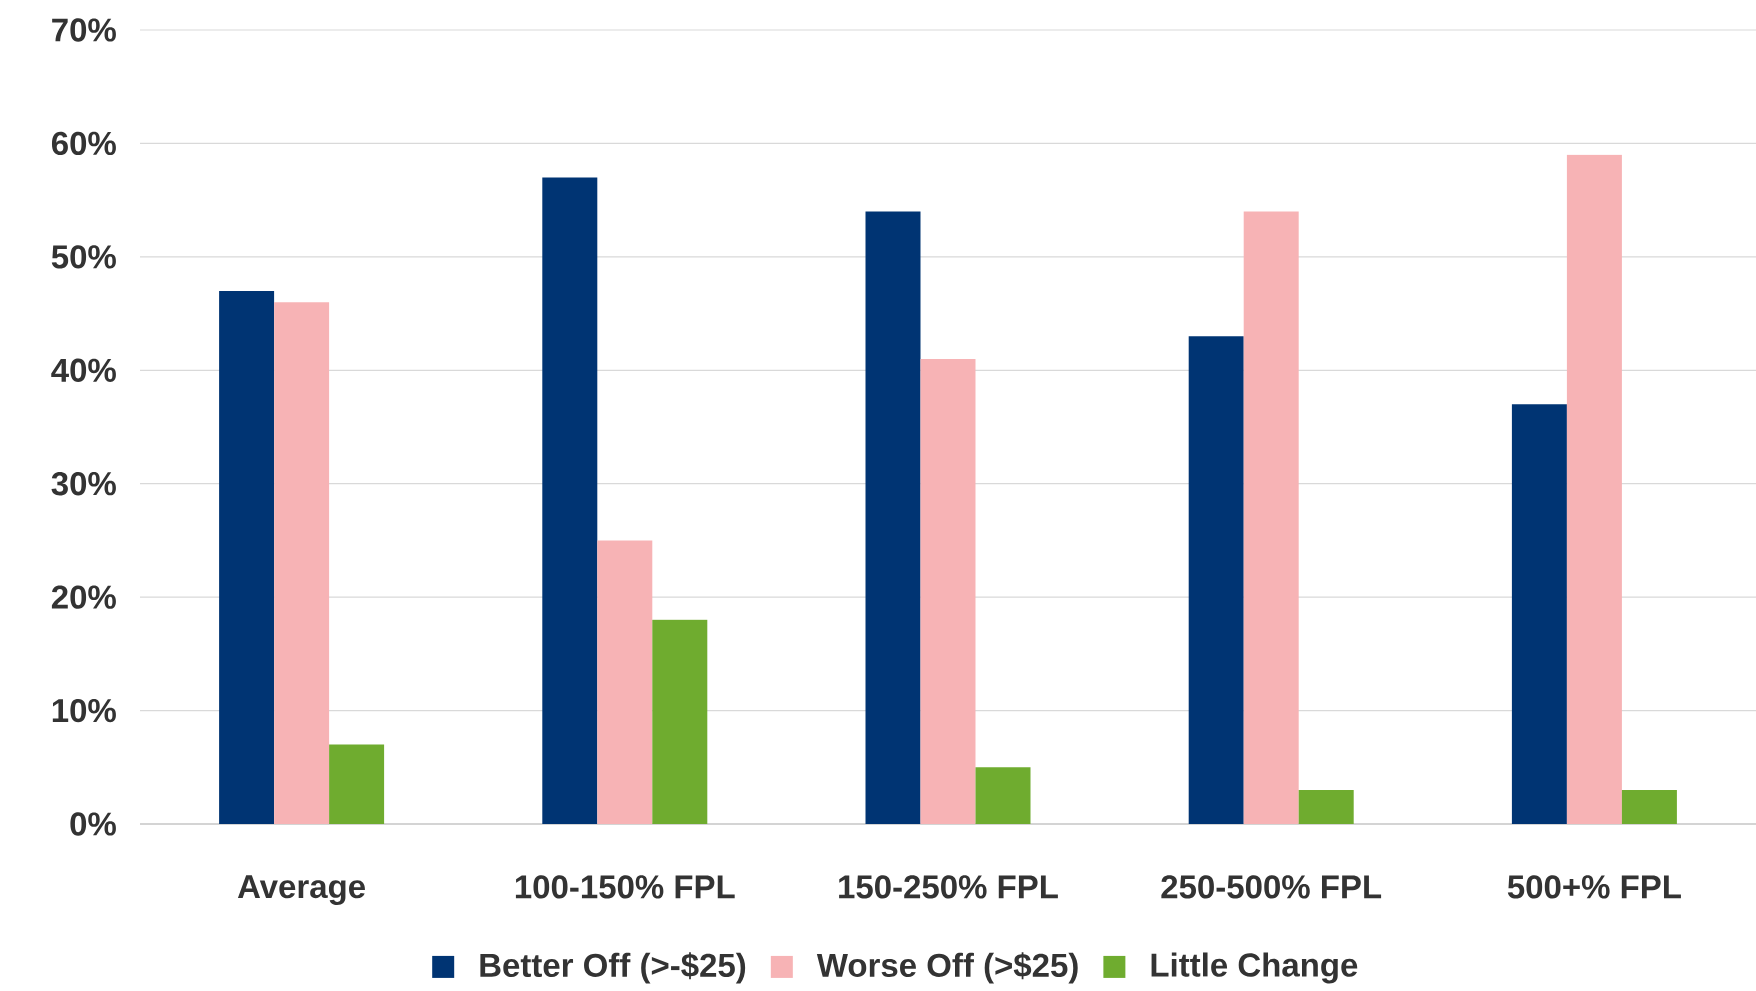 This screenshot has height=991, width=1756. Describe the element at coordinates (84, 30) in the screenshot. I see `y-tick-label: 70%` at that location.